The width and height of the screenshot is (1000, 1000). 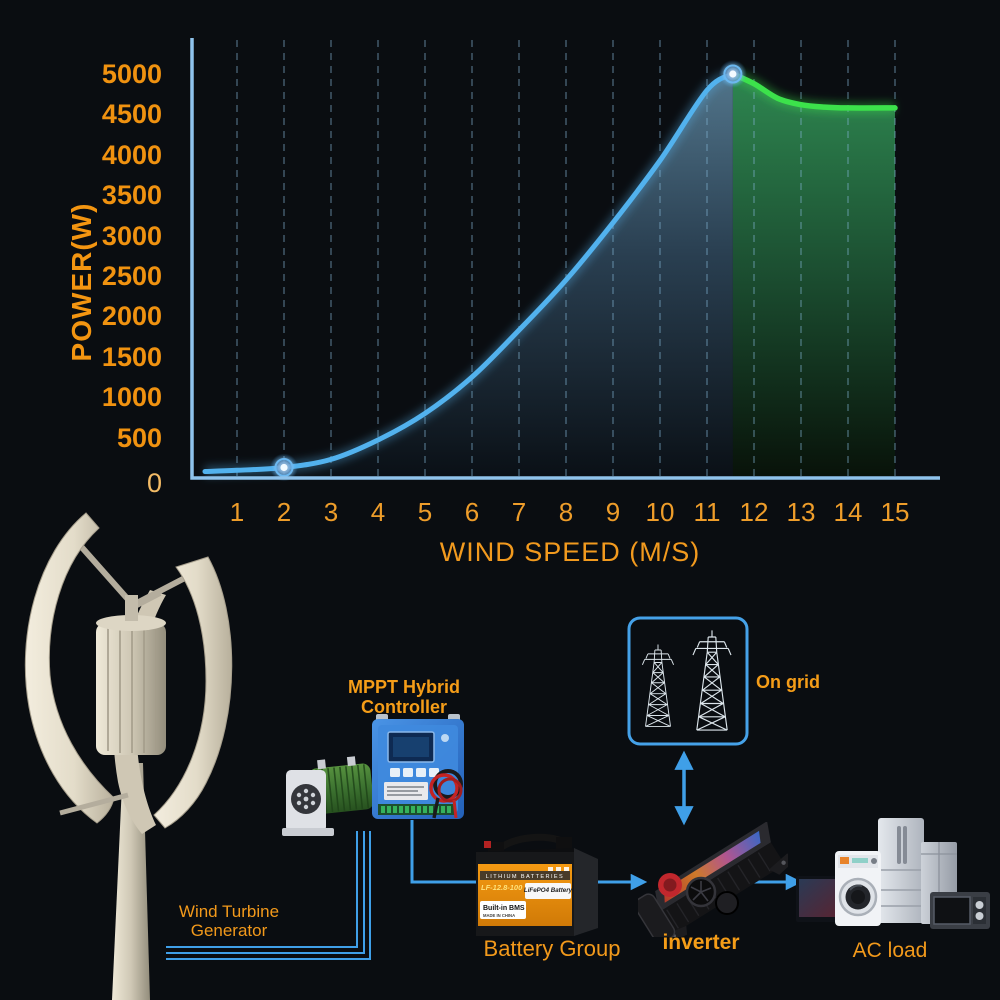 I want to click on wind-turbine-label: Wind Turbine Generator, so click(x=229, y=921).